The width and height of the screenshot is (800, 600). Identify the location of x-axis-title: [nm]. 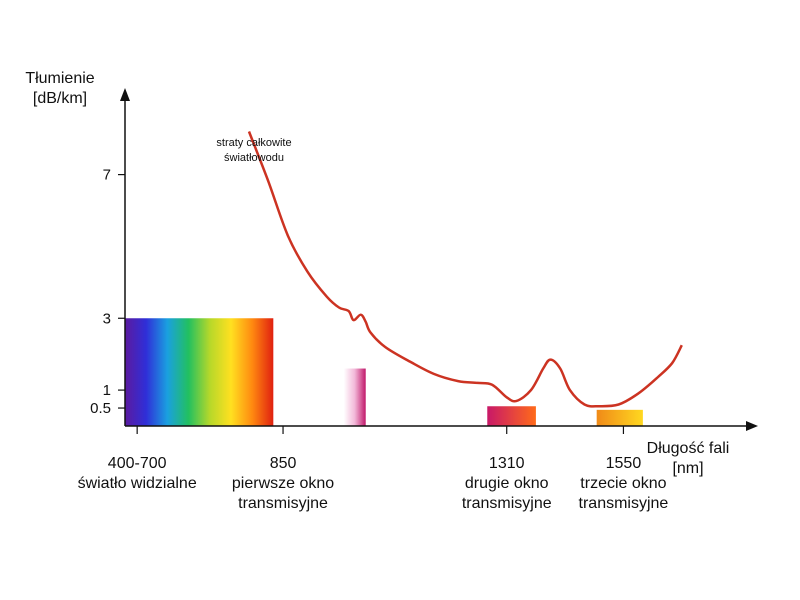
(687, 468).